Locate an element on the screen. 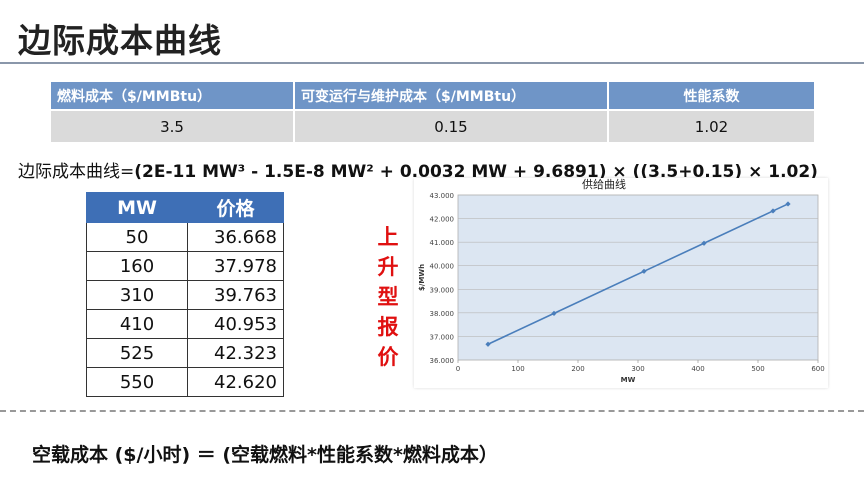 The height and width of the screenshot is (480, 864). table-row: 310 39.763 is located at coordinates (185, 295).